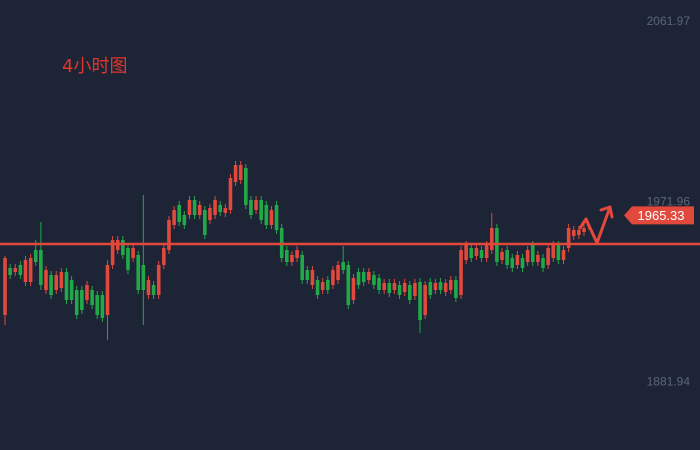 The width and height of the screenshot is (700, 450). I want to click on chart-title: 4小时图, so click(94, 66).